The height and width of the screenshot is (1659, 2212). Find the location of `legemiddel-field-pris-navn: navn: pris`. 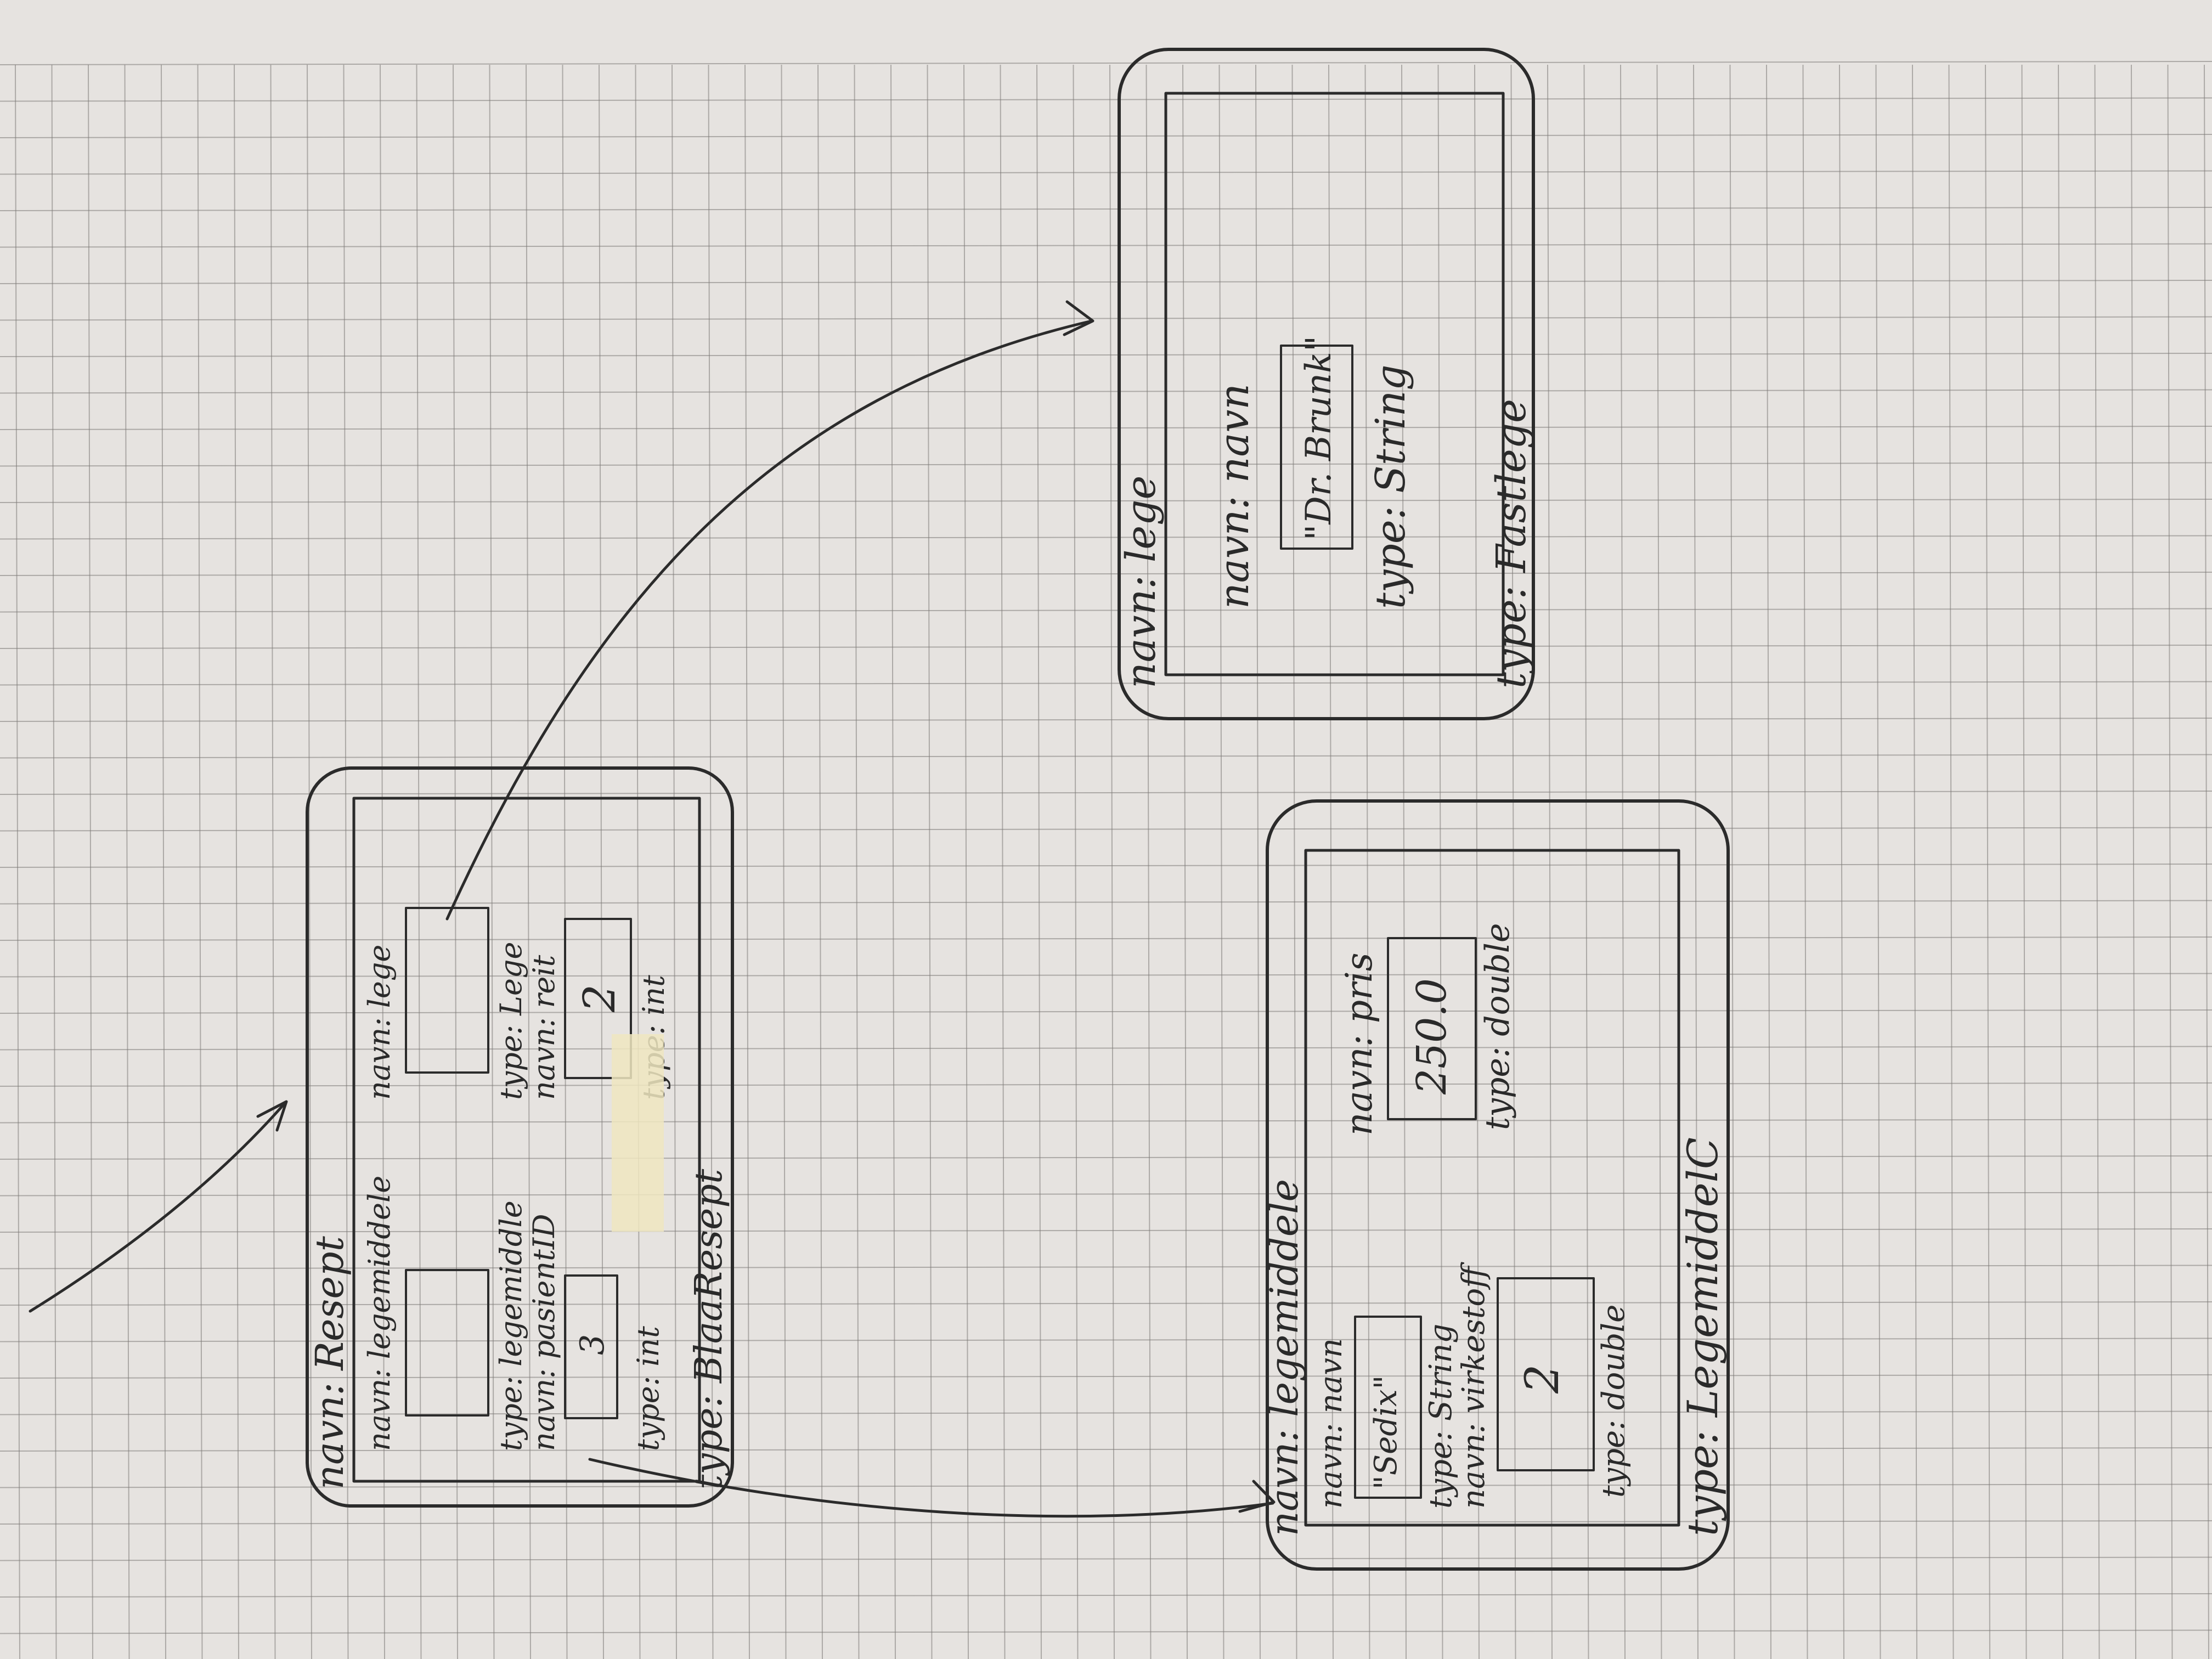

legemiddel-field-pris-navn: navn: pris is located at coordinates (1359, 1044).